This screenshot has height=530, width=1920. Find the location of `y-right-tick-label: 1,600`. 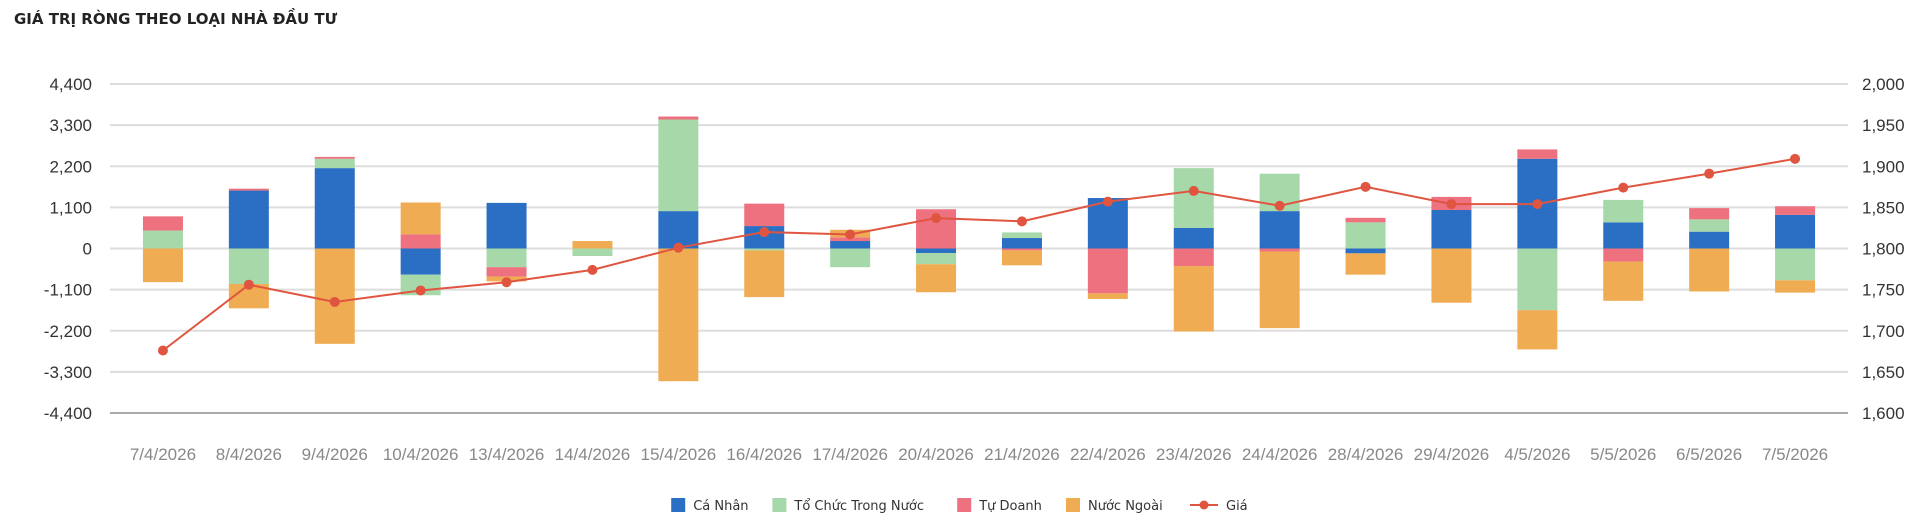

y-right-tick-label: 1,600 is located at coordinates (1883, 413).